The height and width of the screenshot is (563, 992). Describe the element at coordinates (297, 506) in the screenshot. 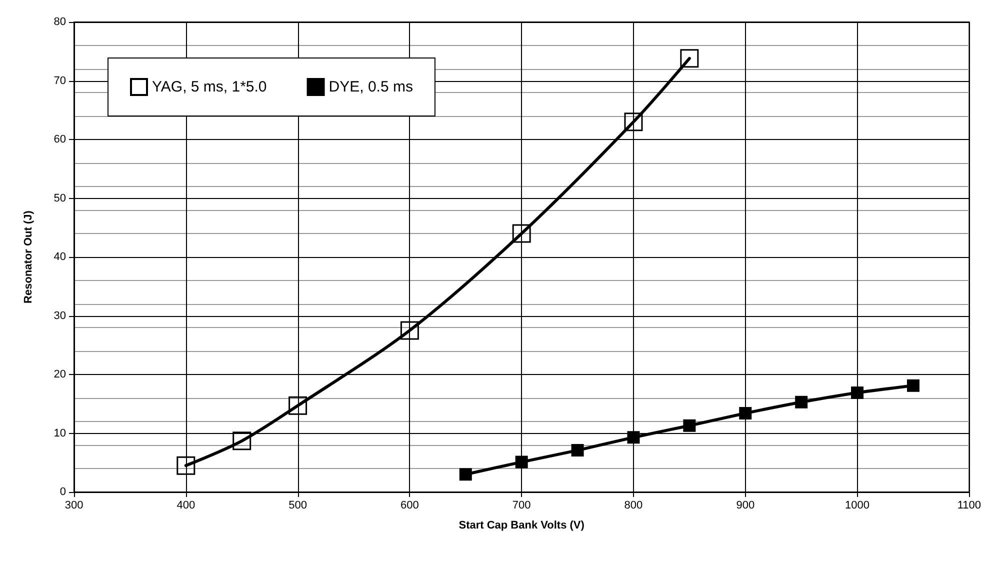

I see `x-tick-label: 500` at that location.